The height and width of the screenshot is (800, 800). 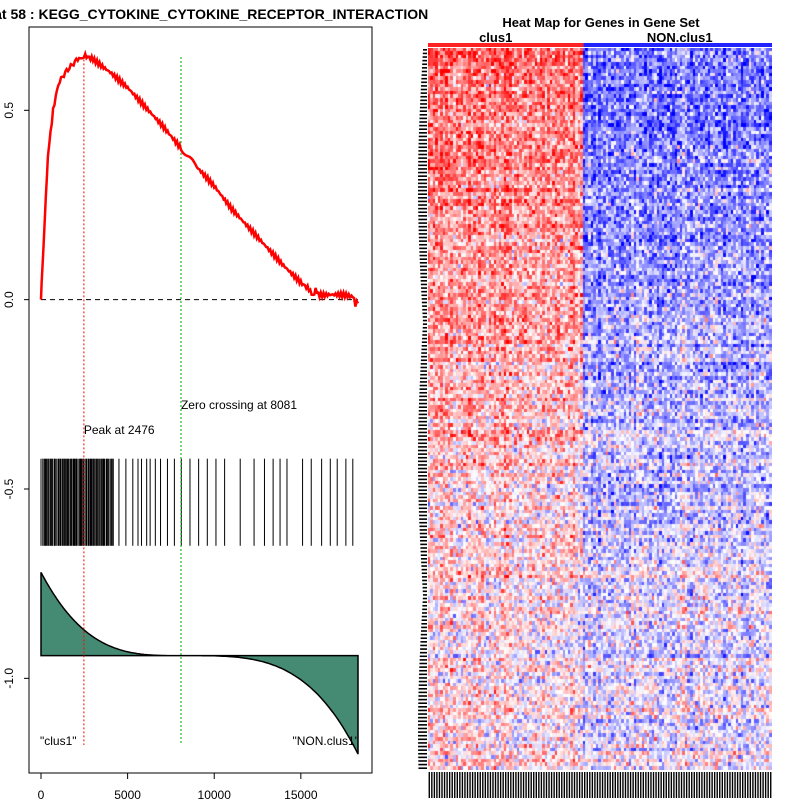 What do you see at coordinates (119, 430) in the screenshot?
I see `peak-label: Peak at 2476` at bounding box center [119, 430].